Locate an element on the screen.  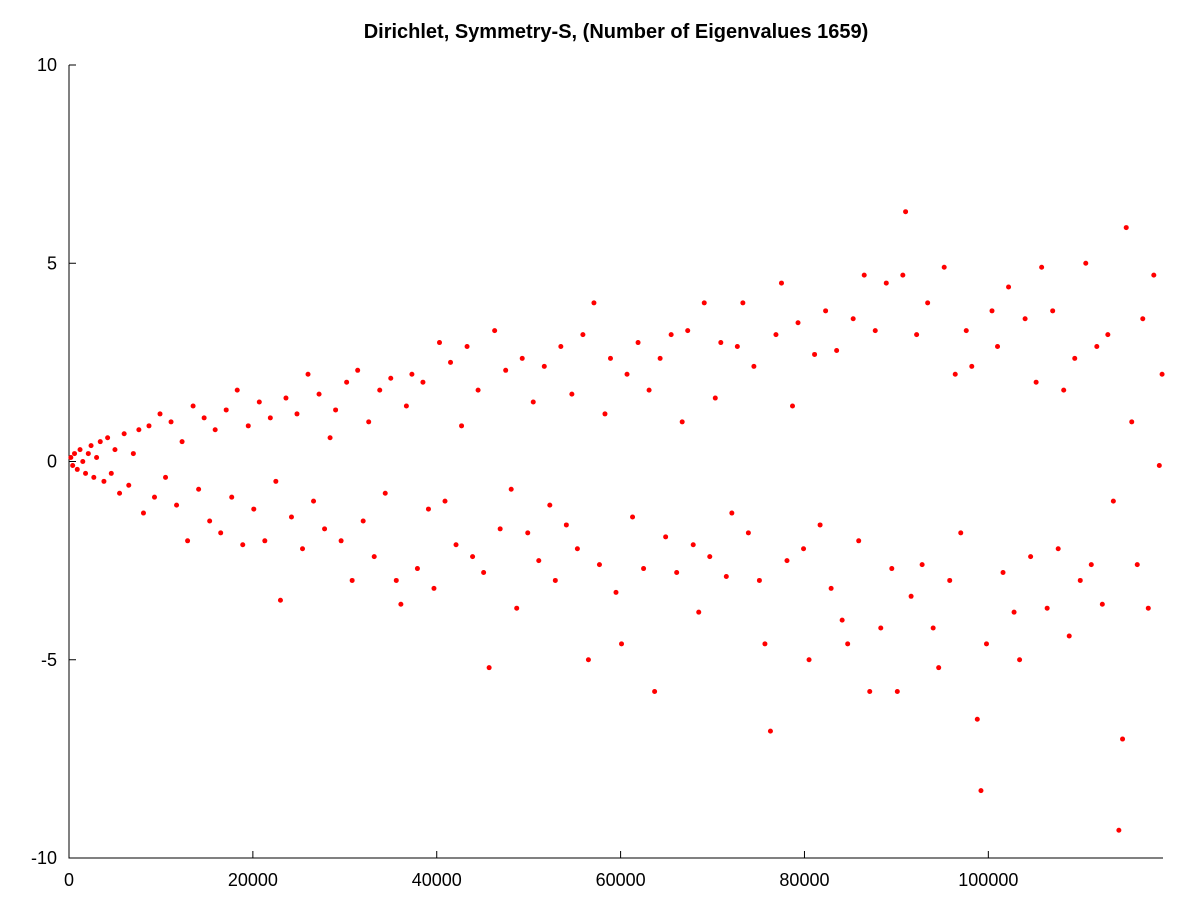
x-tick-label: 20000 is located at coordinates (253, 880).